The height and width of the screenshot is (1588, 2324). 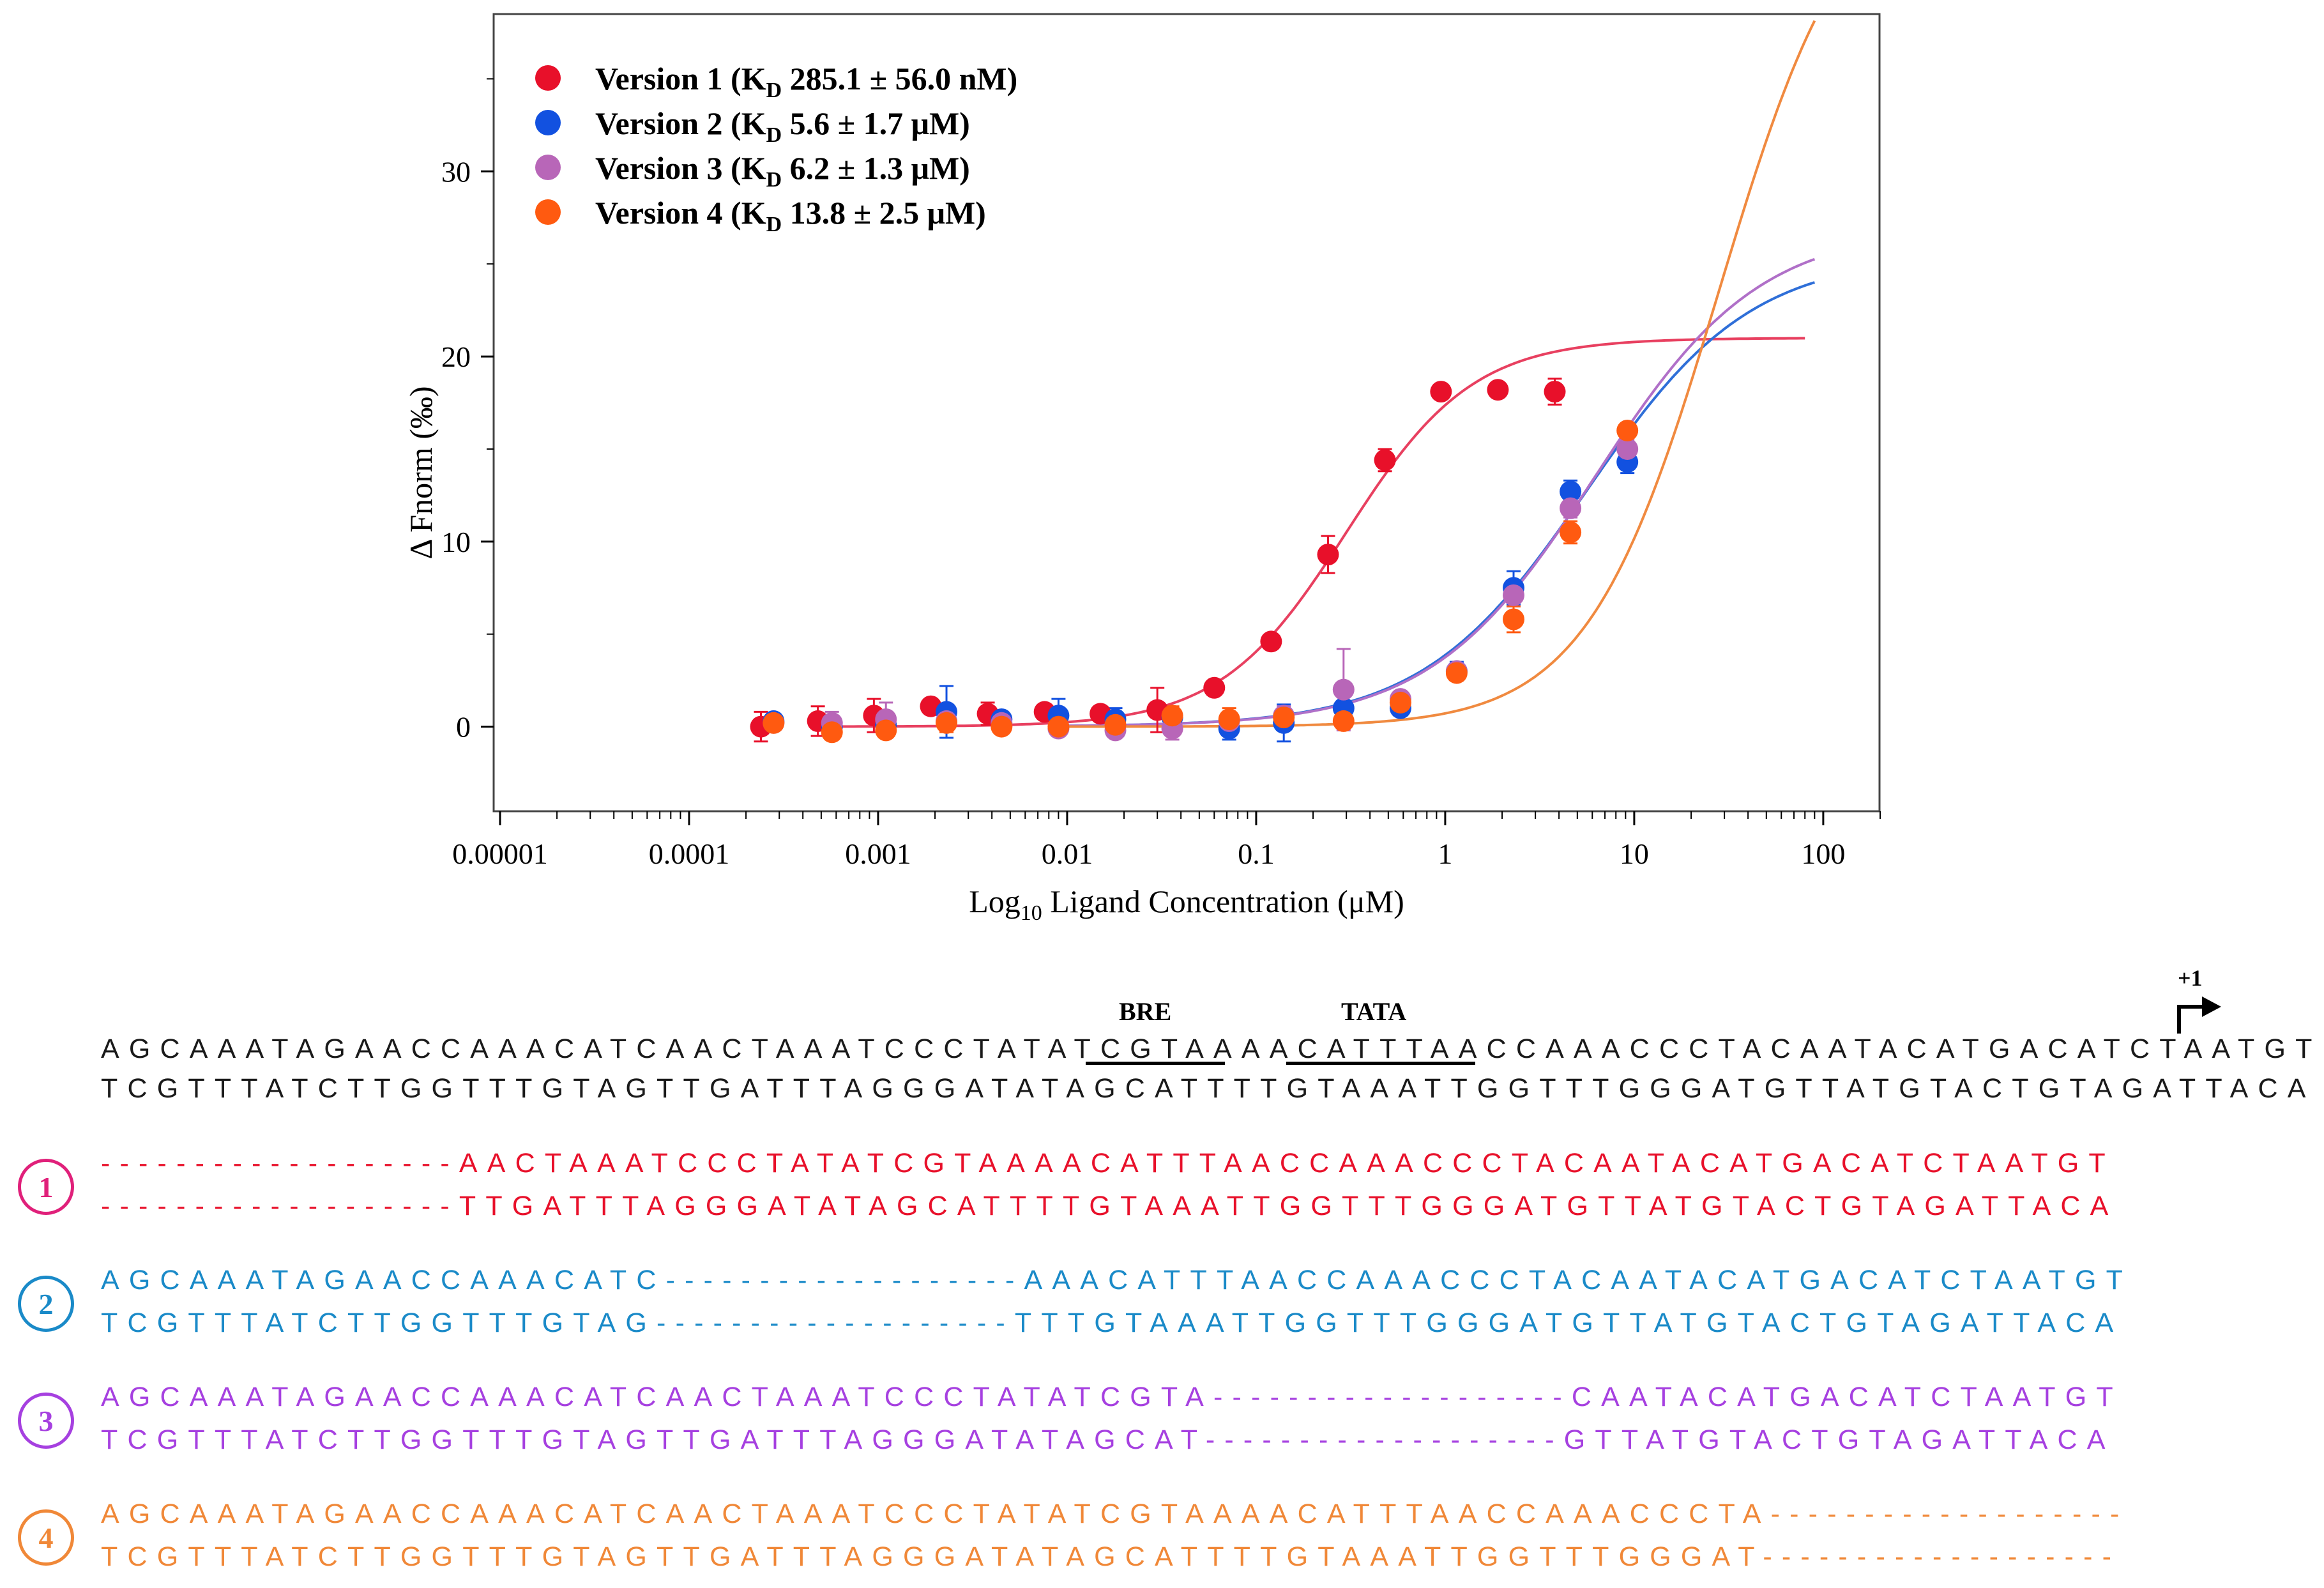 I want to click on y-tick-label: 20, so click(x=456, y=356).